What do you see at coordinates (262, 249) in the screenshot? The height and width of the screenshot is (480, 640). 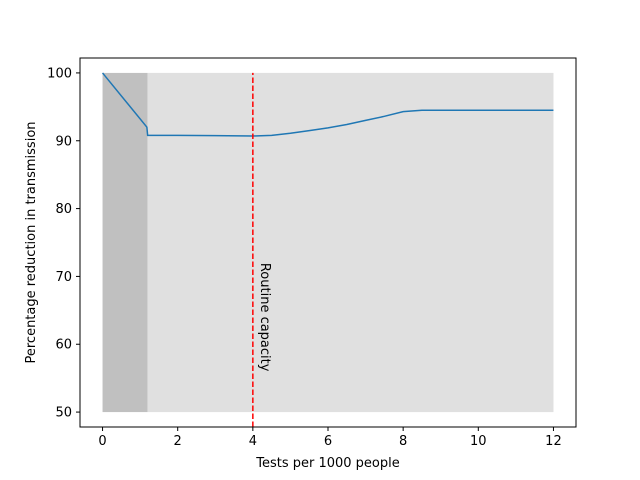 I see `routine-capacity-line: Routine capacity` at bounding box center [262, 249].